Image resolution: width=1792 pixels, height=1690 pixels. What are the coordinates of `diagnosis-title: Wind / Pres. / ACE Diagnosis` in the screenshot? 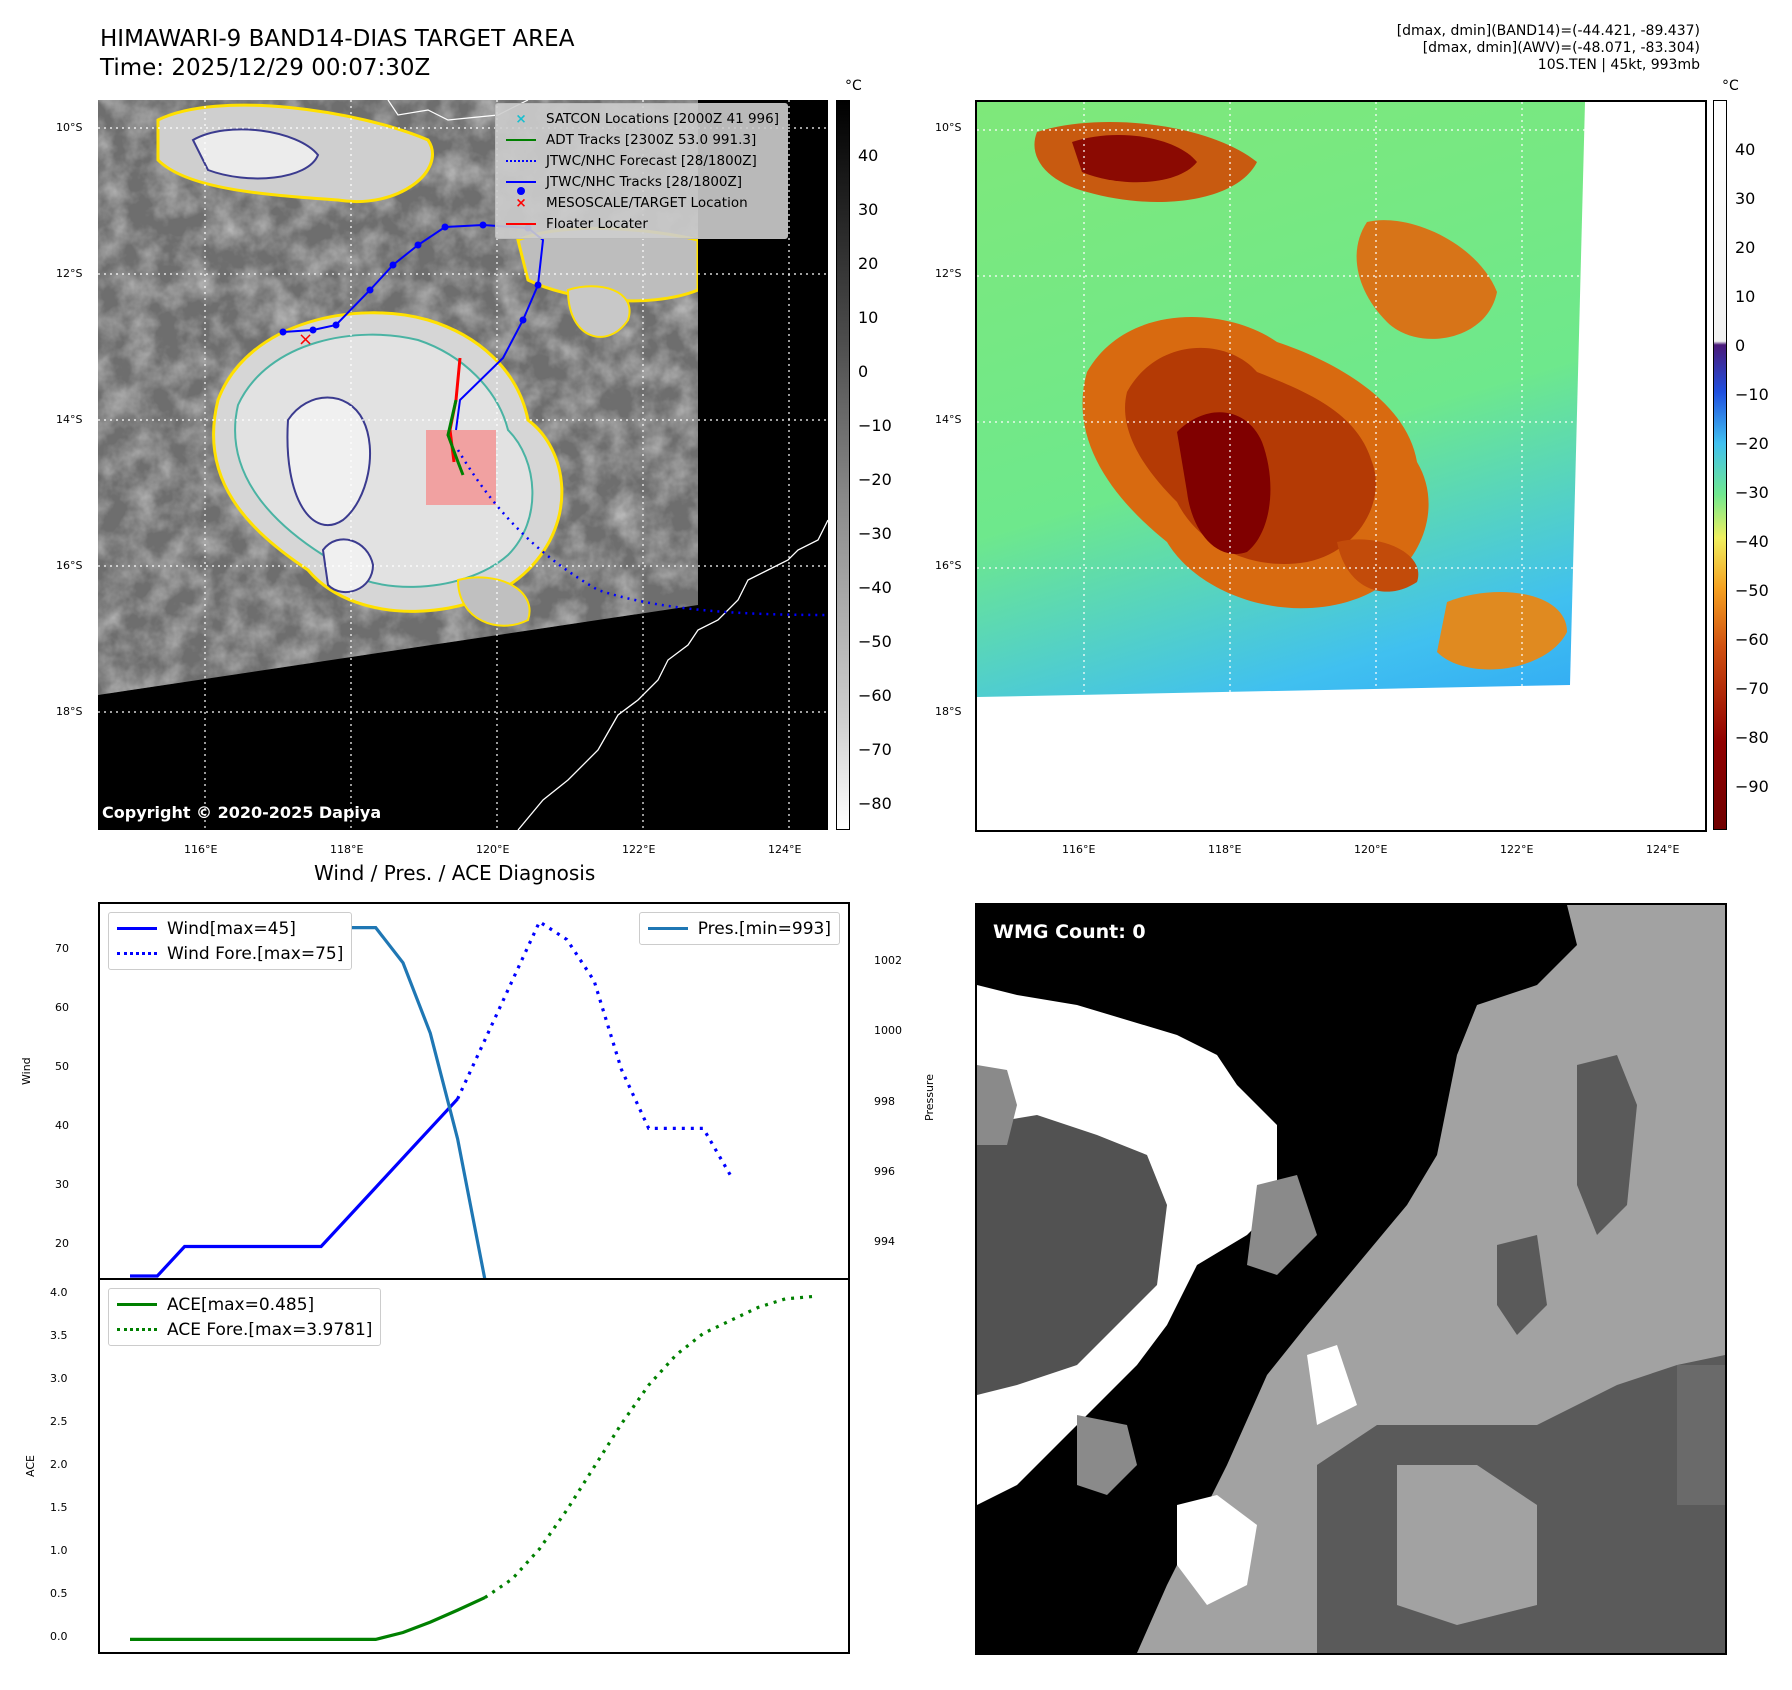 It's located at (455, 873).